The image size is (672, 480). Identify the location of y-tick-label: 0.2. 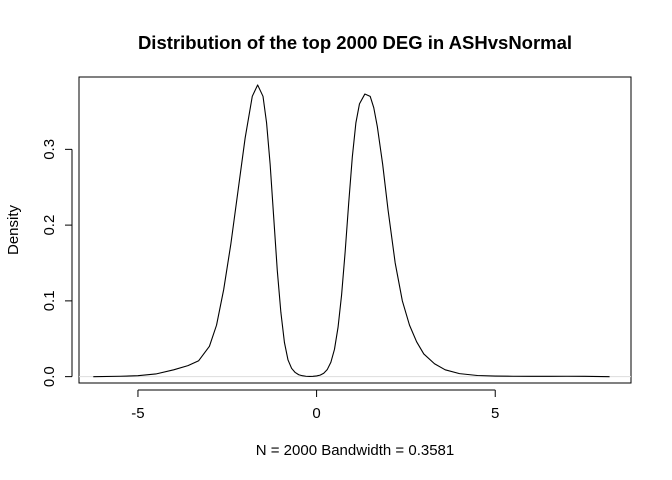
(49, 225).